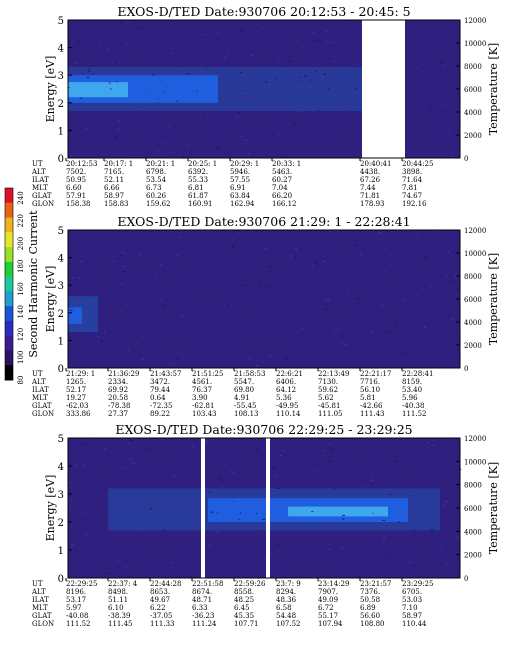 Image resolution: width=505 pixels, height=649 pixels. Describe the element at coordinates (493, 299) in the screenshot. I see `y-axis-label-right: Temperature [K]` at that location.